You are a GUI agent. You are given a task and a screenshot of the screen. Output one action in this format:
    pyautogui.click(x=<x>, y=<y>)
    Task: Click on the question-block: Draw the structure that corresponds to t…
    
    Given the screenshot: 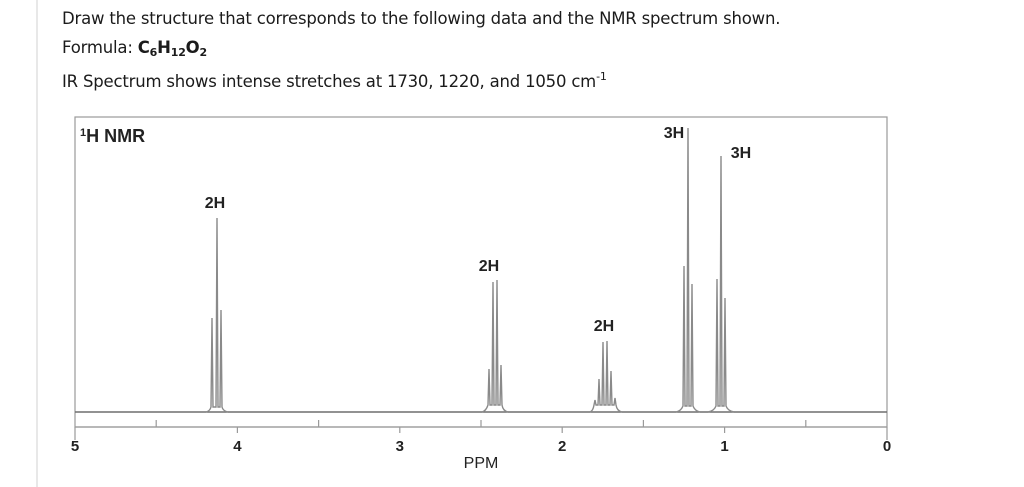 What is the action you would take?
    pyautogui.click(x=421, y=47)
    